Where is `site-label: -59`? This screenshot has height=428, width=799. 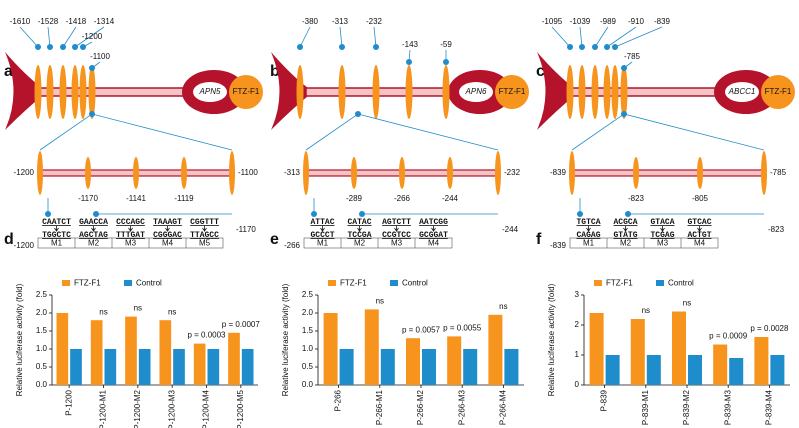 site-label: -59 is located at coordinates (446, 44).